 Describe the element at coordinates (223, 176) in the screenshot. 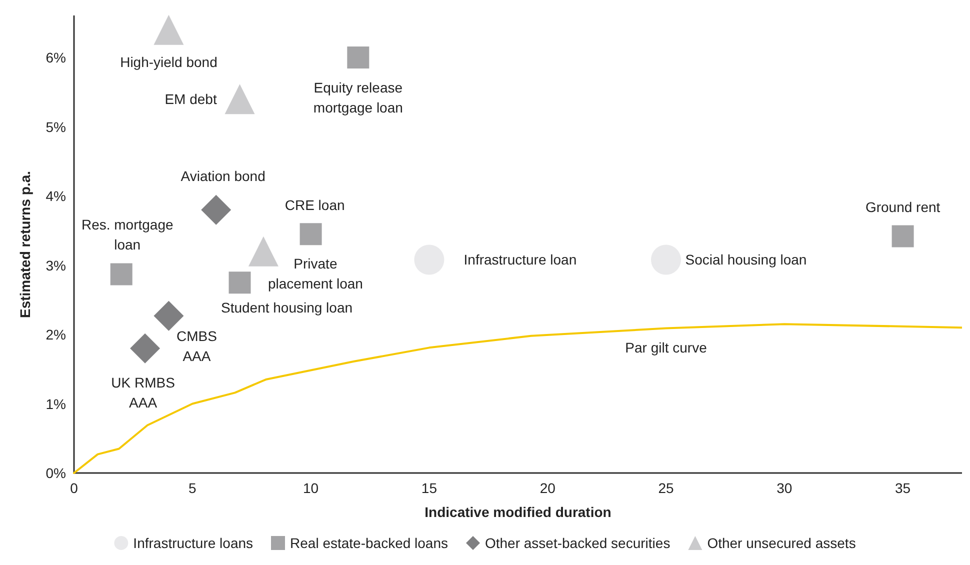

I see `annotation: Aviation bond` at that location.